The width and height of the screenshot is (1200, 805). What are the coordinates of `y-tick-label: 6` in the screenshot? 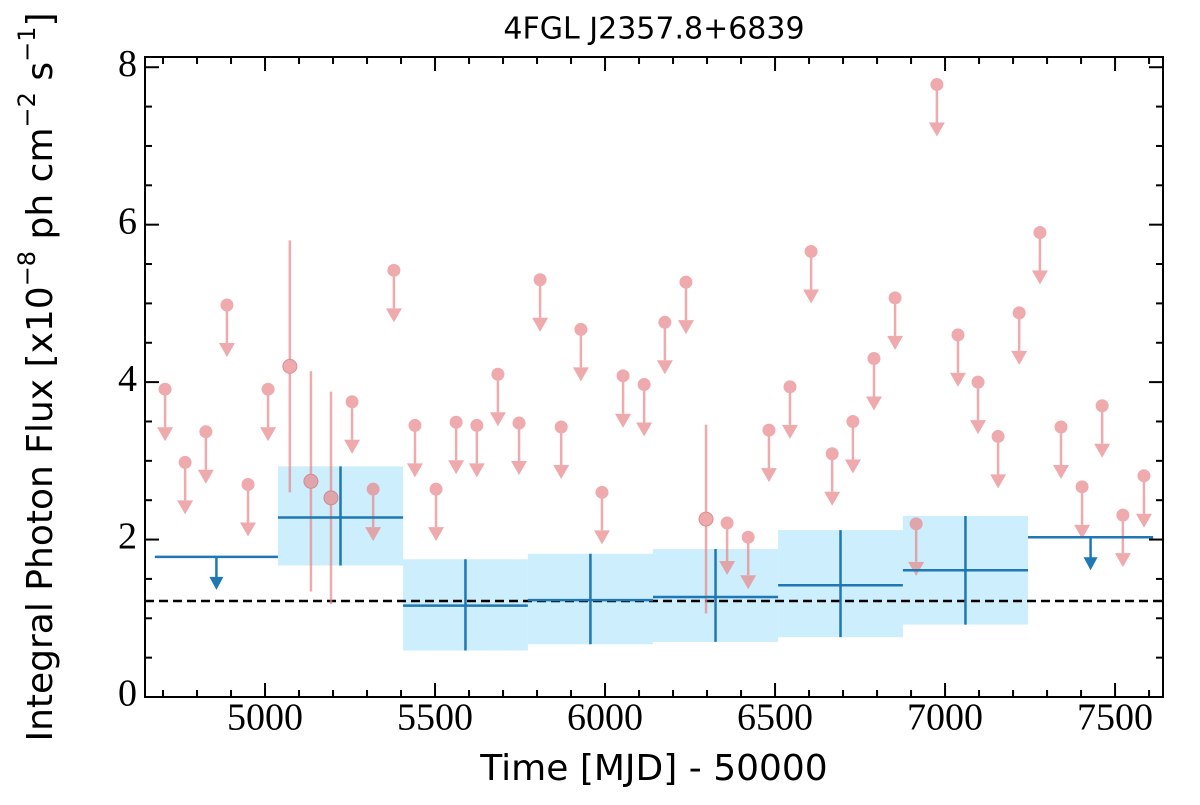 It's located at (127, 221).